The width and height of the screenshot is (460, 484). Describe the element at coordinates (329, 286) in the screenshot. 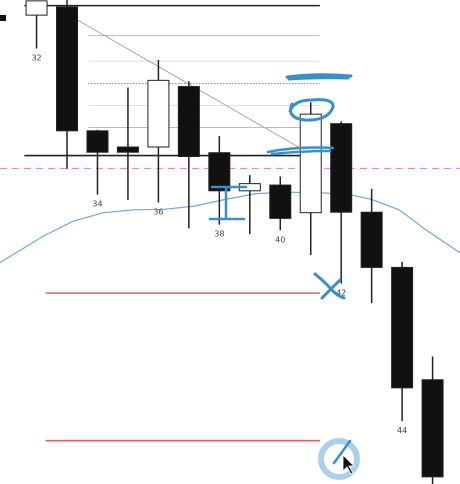

I see `pen-check` at that location.